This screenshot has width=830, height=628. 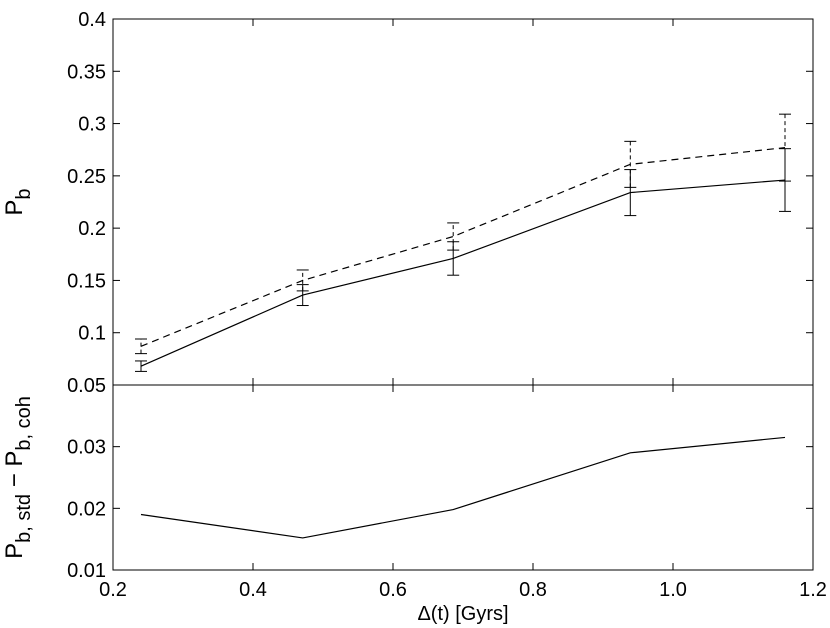 What do you see at coordinates (86, 509) in the screenshot?
I see `y-tick-label: 0.02` at bounding box center [86, 509].